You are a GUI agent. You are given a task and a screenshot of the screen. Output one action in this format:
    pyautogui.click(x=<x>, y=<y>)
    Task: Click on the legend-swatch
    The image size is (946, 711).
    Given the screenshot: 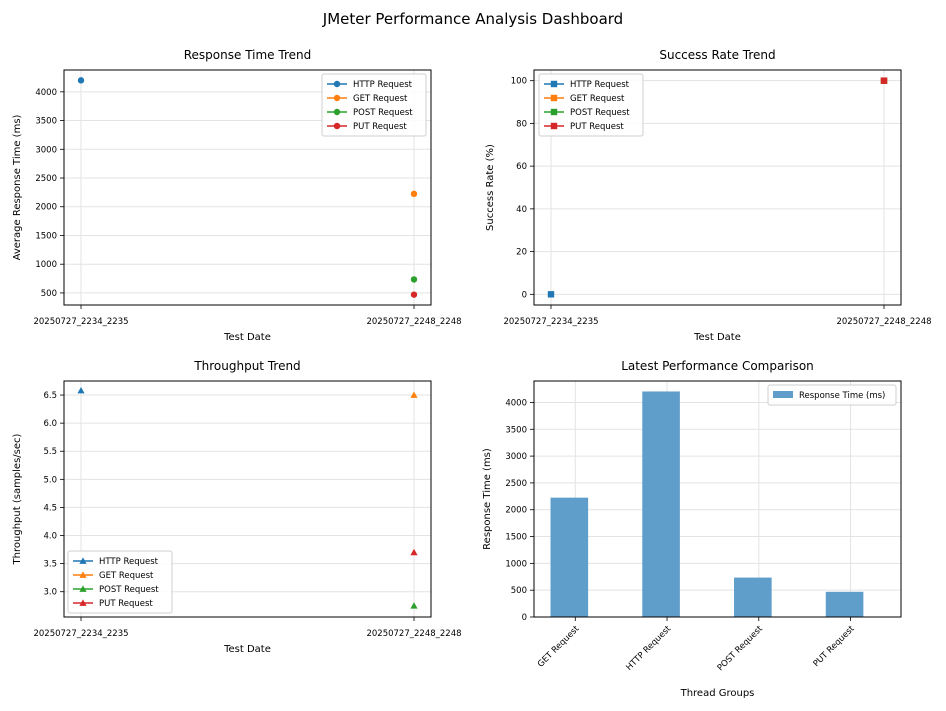 What is the action you would take?
    pyautogui.click(x=783, y=394)
    